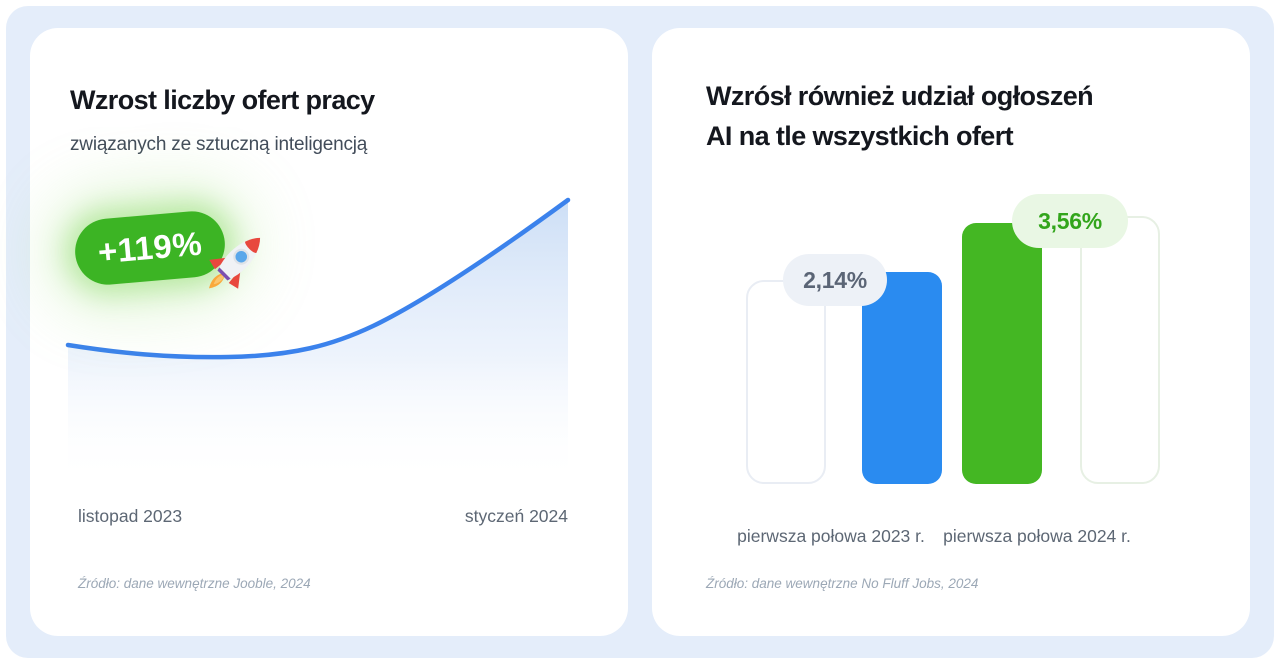 Image resolution: width=1280 pixels, height=664 pixels. What do you see at coordinates (222, 100) in the screenshot?
I see `left-card-title: Wzrost liczby ofert pracy` at bounding box center [222, 100].